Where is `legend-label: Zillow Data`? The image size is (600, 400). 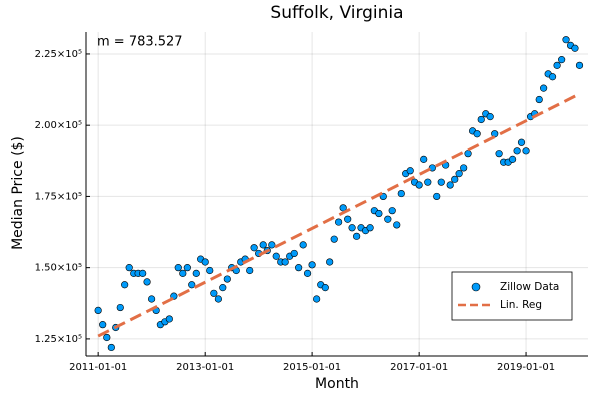
legend-label: Zillow Data is located at coordinates (529, 287).